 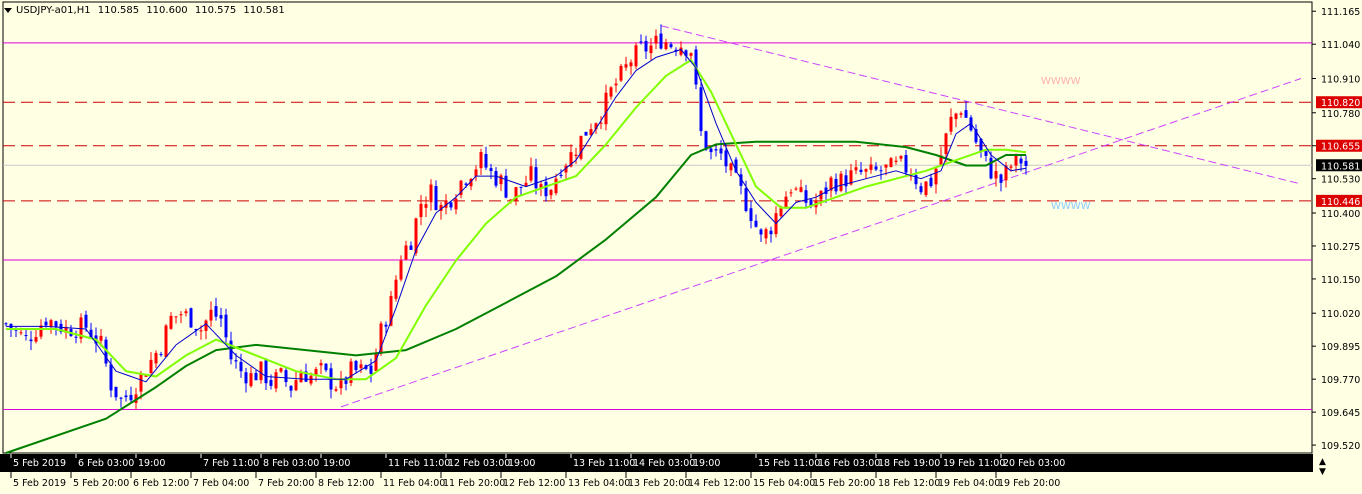 I want to click on y-tick-label: 110.530, so click(x=1340, y=180).